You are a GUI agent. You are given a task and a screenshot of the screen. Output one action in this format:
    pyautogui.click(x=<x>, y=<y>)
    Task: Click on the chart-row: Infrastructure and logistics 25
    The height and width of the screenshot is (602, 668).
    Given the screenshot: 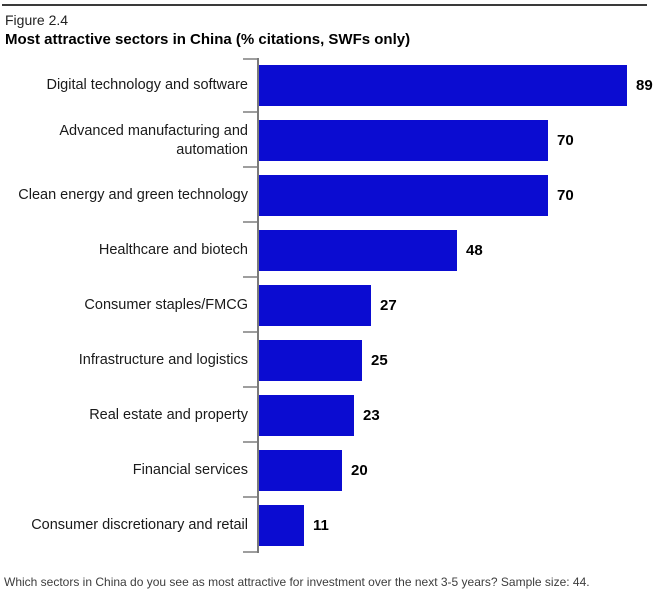 What is the action you would take?
    pyautogui.click(x=334, y=360)
    